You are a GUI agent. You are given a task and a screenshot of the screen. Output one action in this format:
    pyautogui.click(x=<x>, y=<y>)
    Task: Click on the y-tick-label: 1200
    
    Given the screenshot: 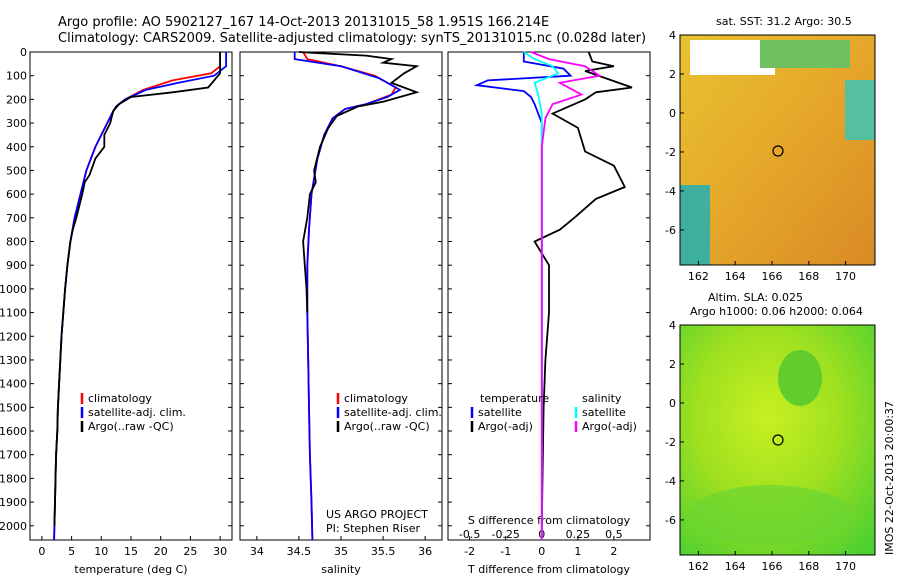 What is the action you would take?
    pyautogui.click(x=13, y=336)
    